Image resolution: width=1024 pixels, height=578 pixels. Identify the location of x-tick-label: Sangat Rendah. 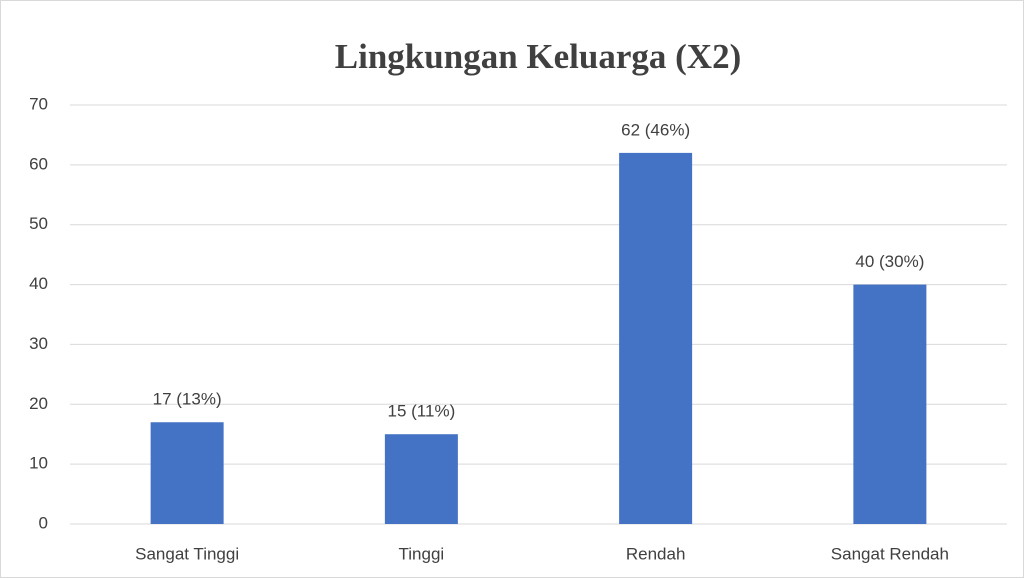
(890, 553).